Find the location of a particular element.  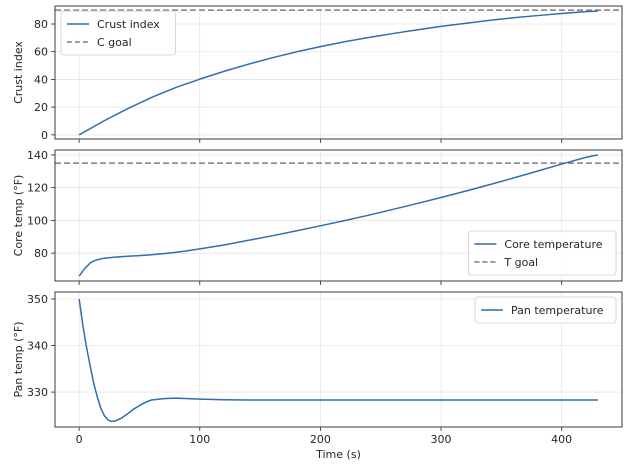

x-tick-label: 400 is located at coordinates (561, 439).